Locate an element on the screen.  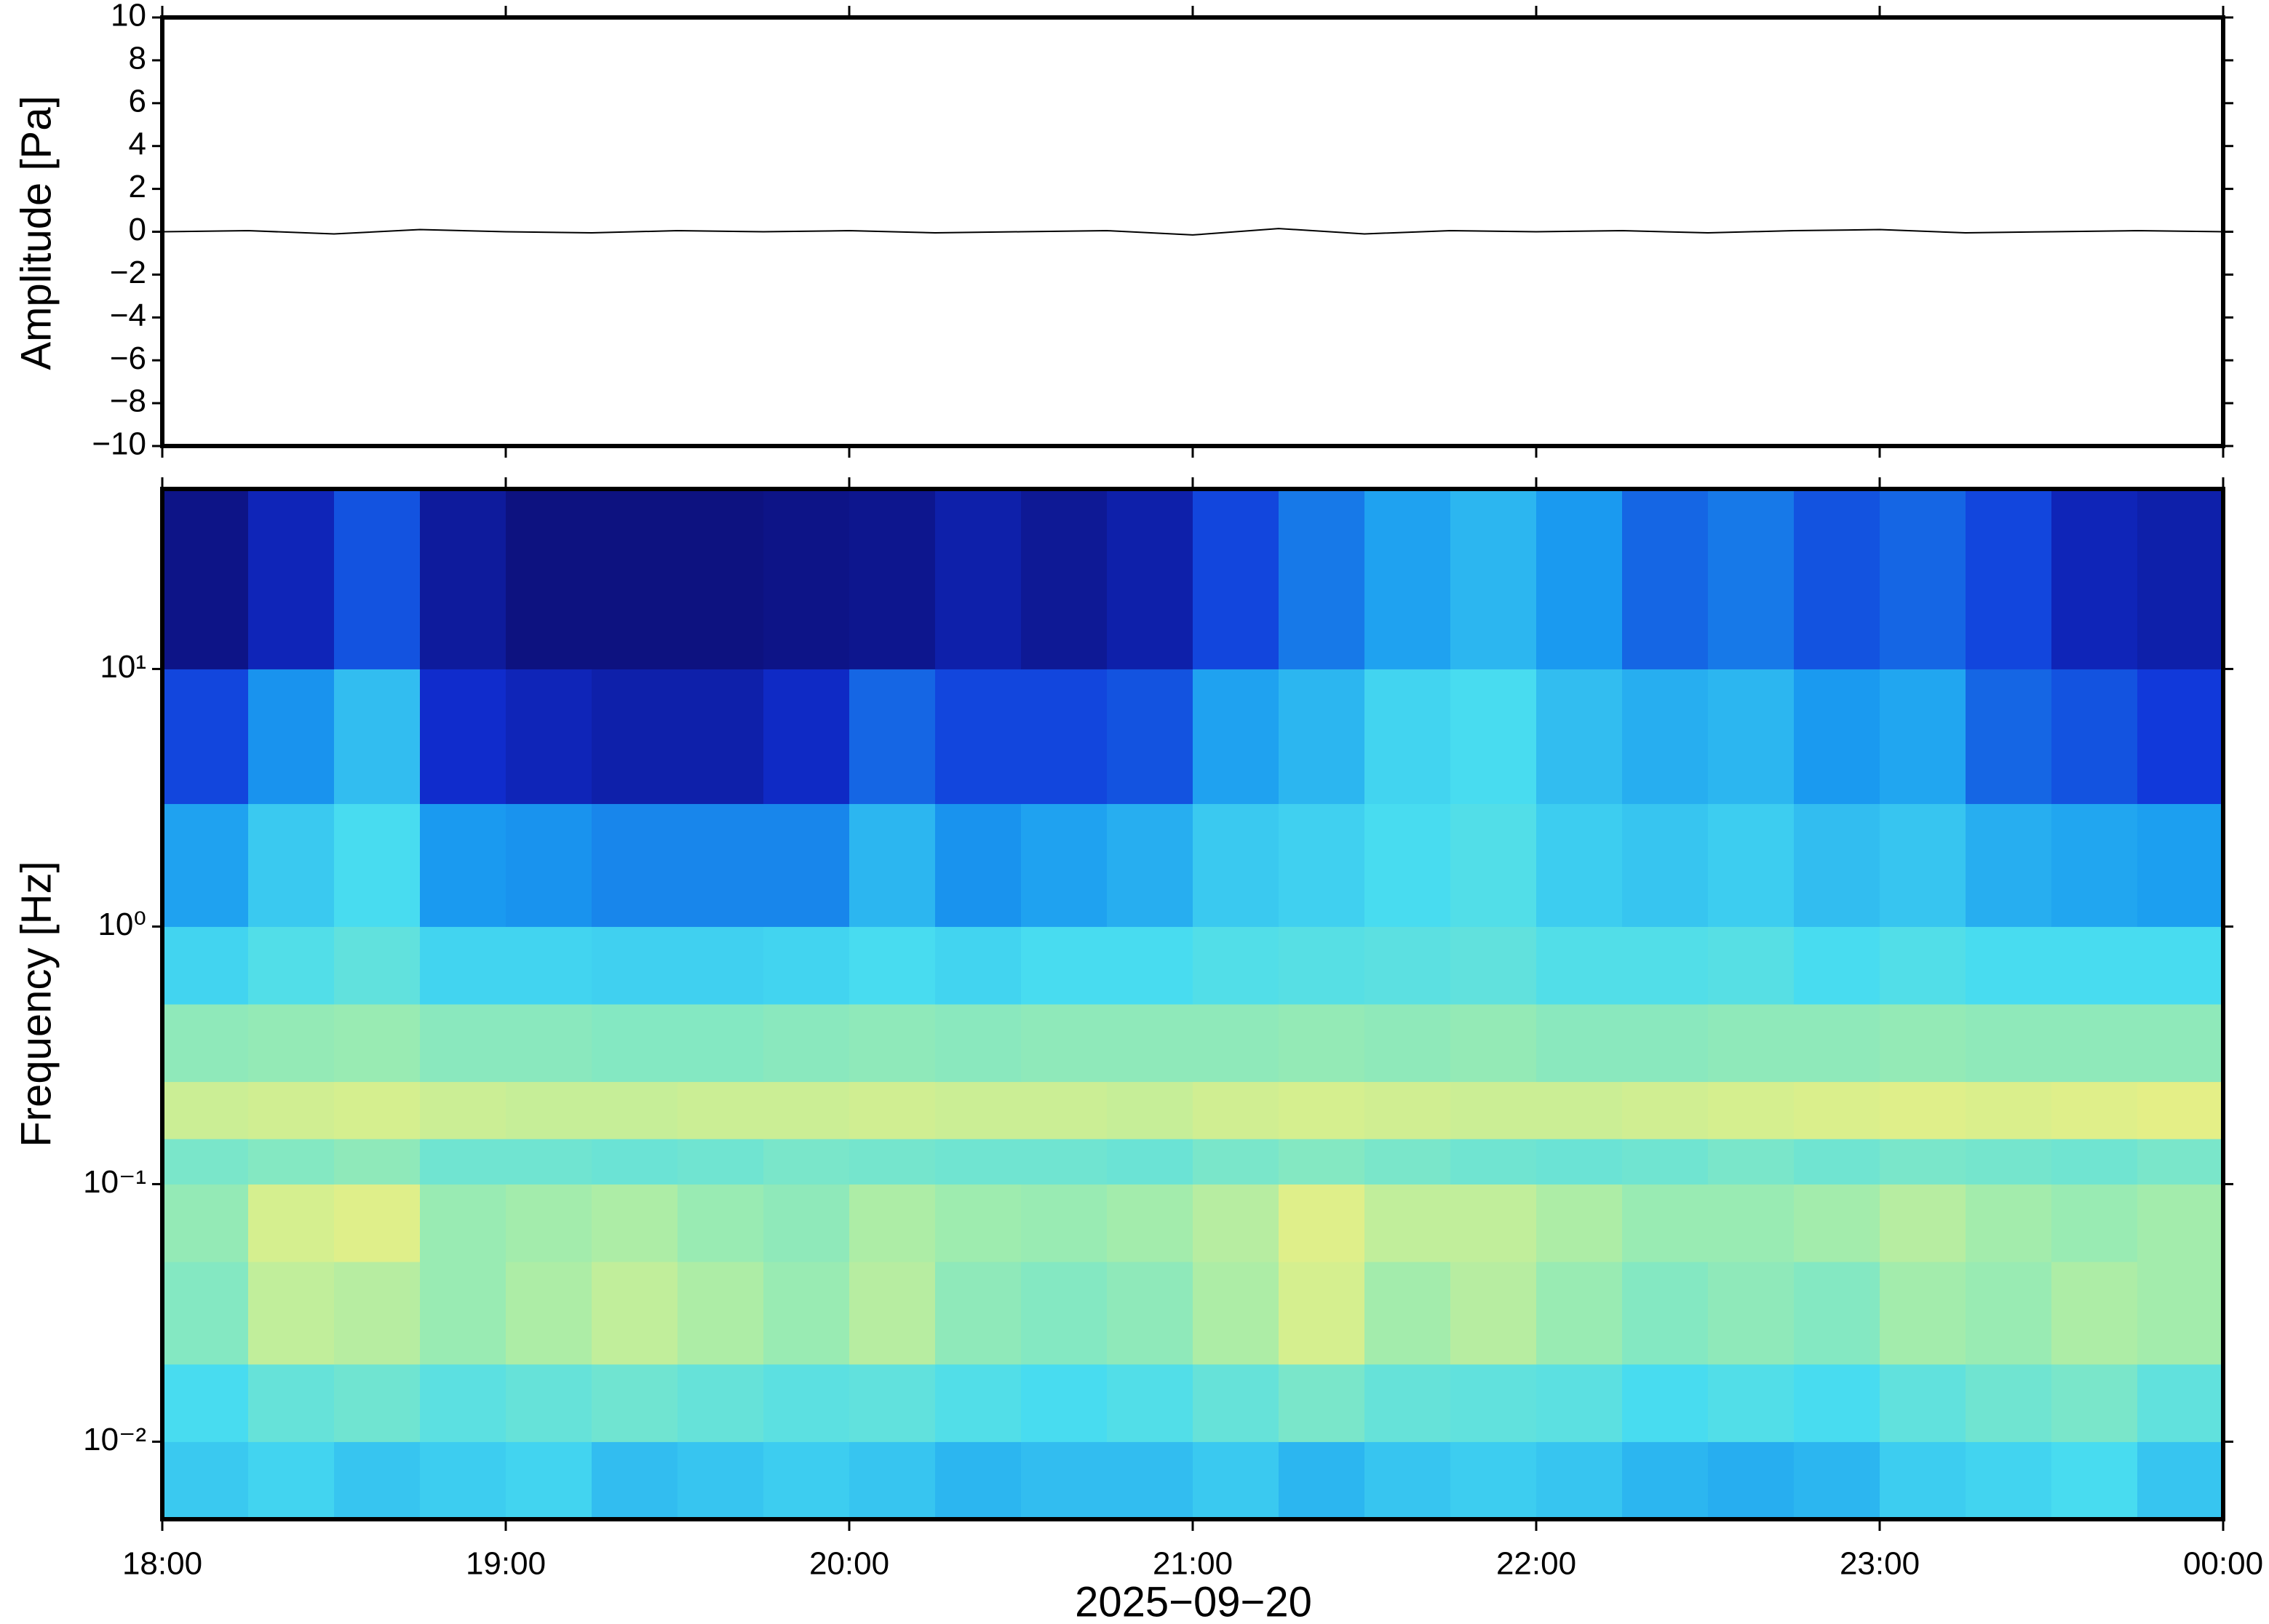
y-tick-label: −2 is located at coordinates (128, 272).